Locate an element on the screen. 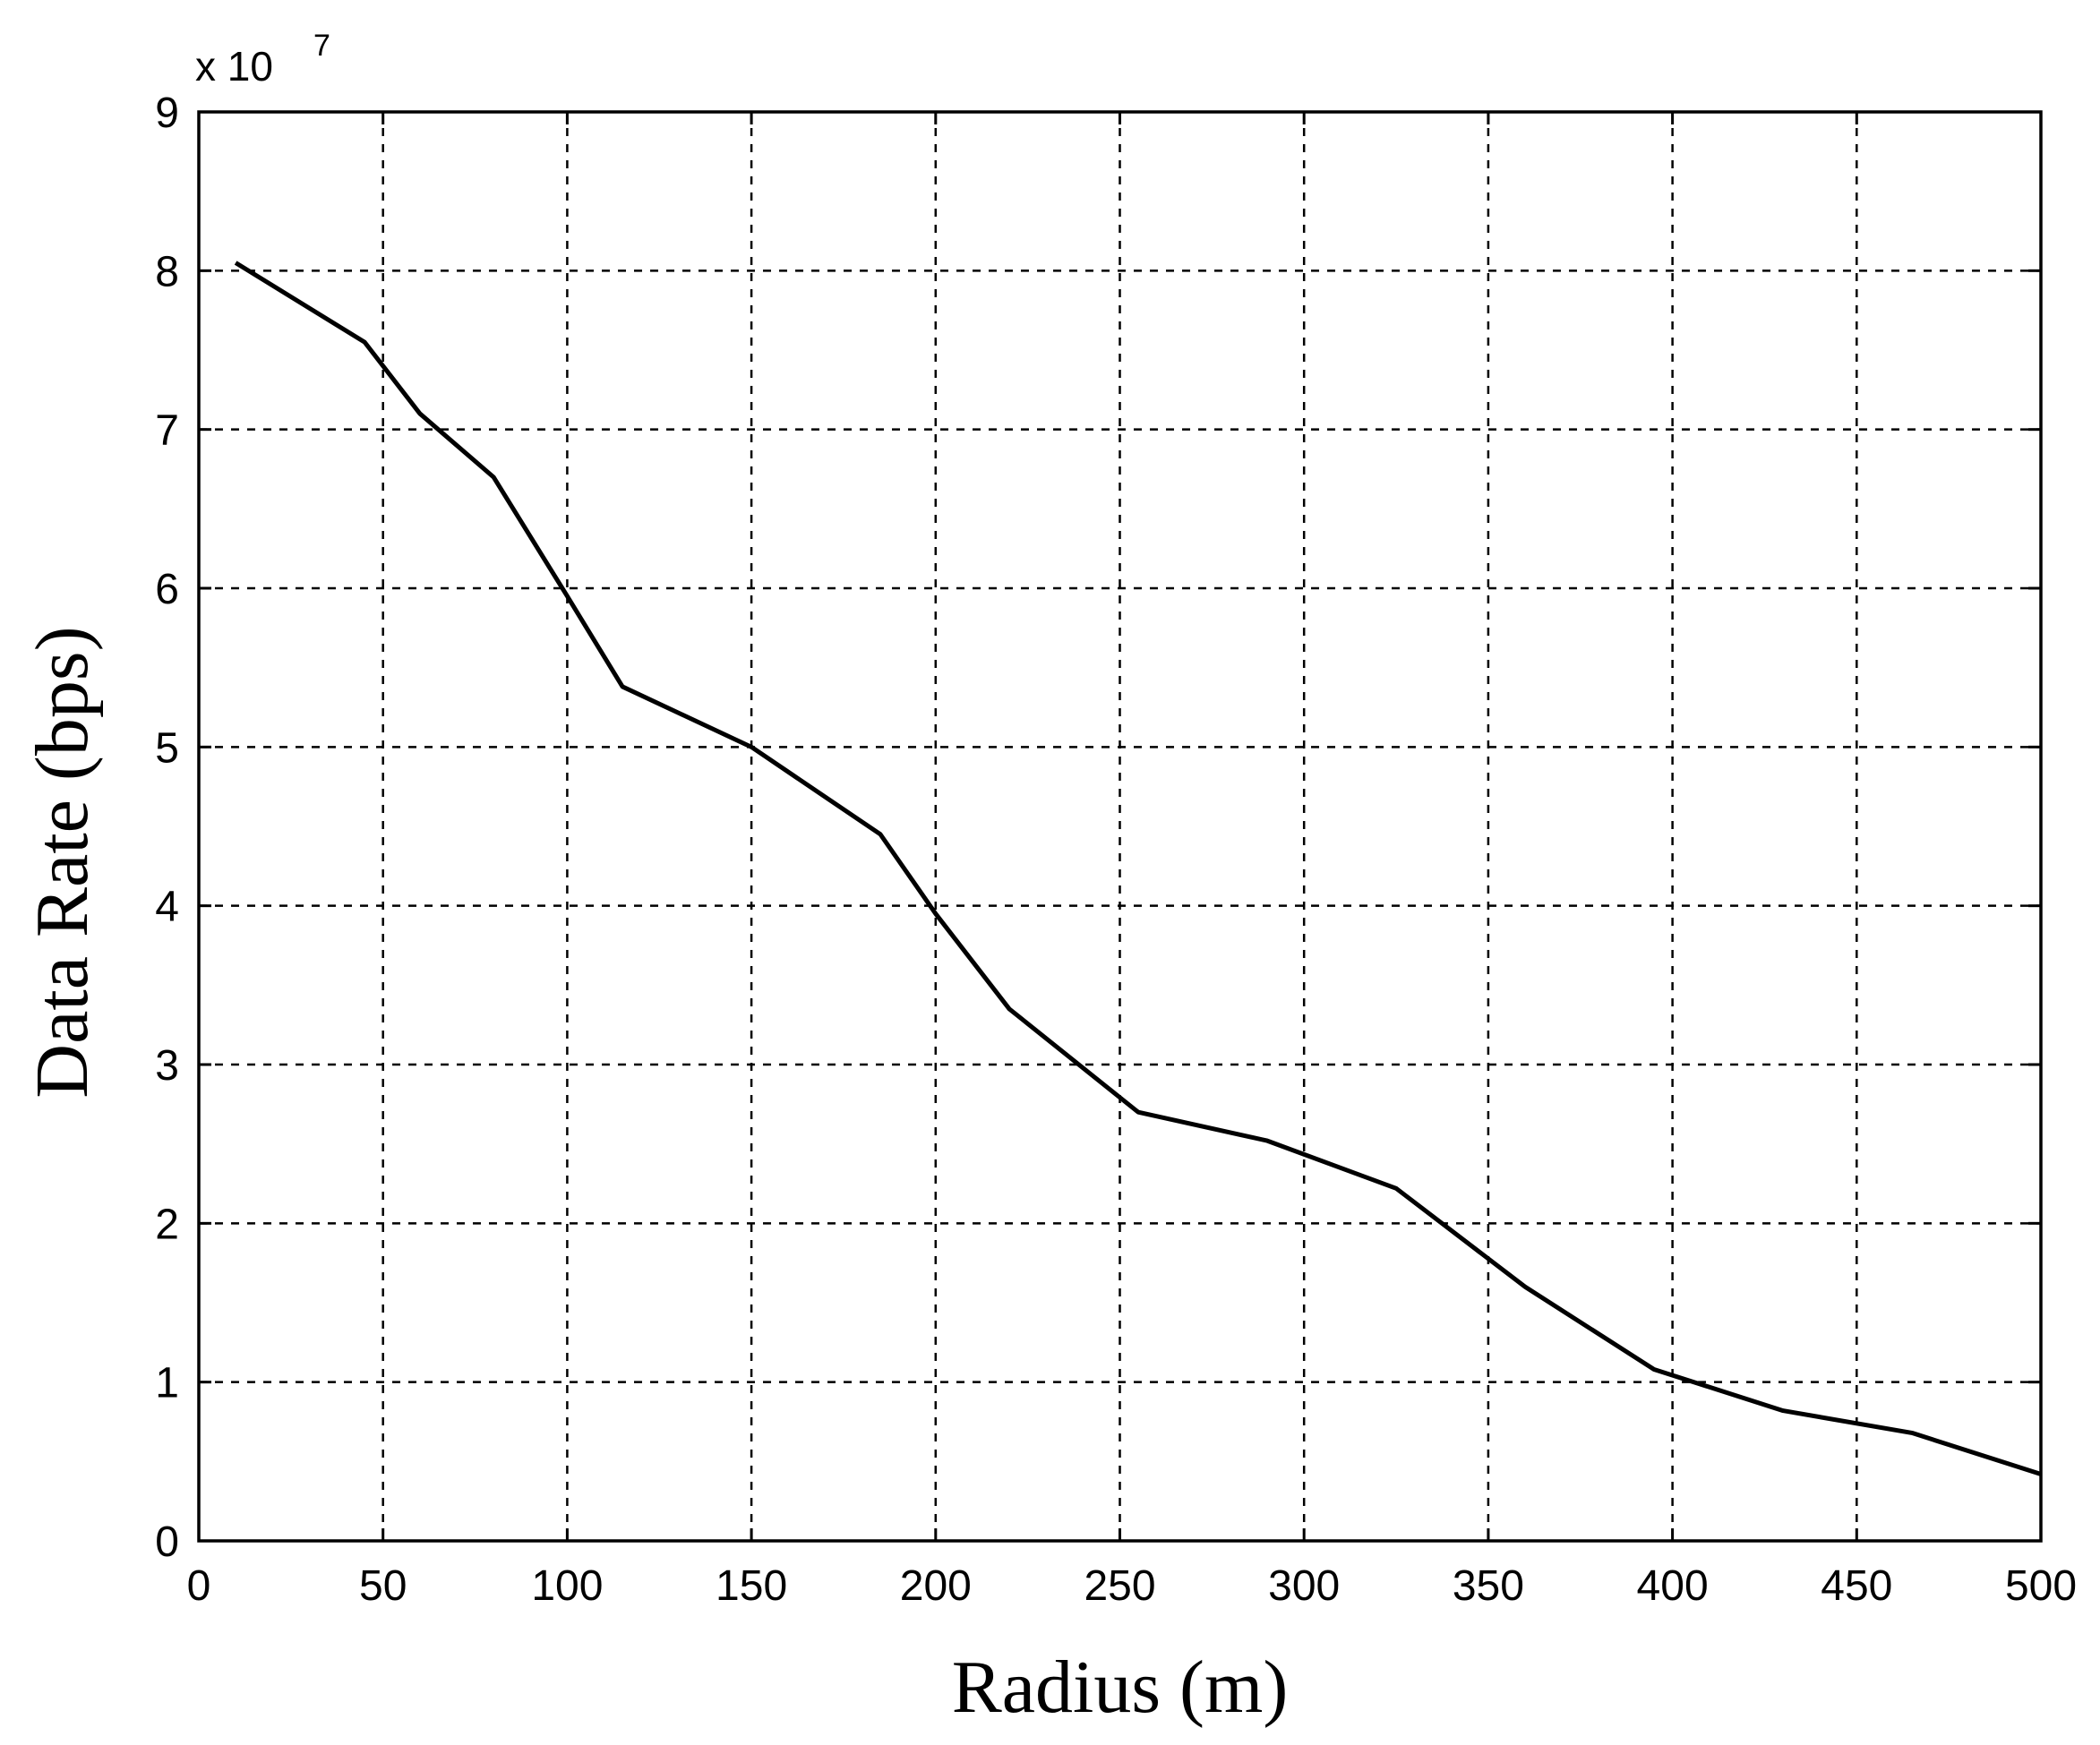  y-tick-label: 2 is located at coordinates (167, 1224).